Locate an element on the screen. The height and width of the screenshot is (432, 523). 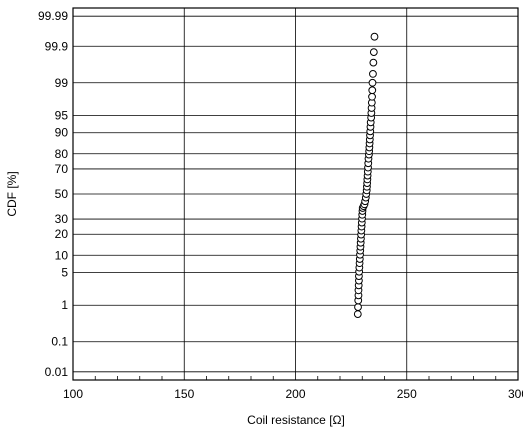
x-tick-label: 100 is located at coordinates (73, 394).